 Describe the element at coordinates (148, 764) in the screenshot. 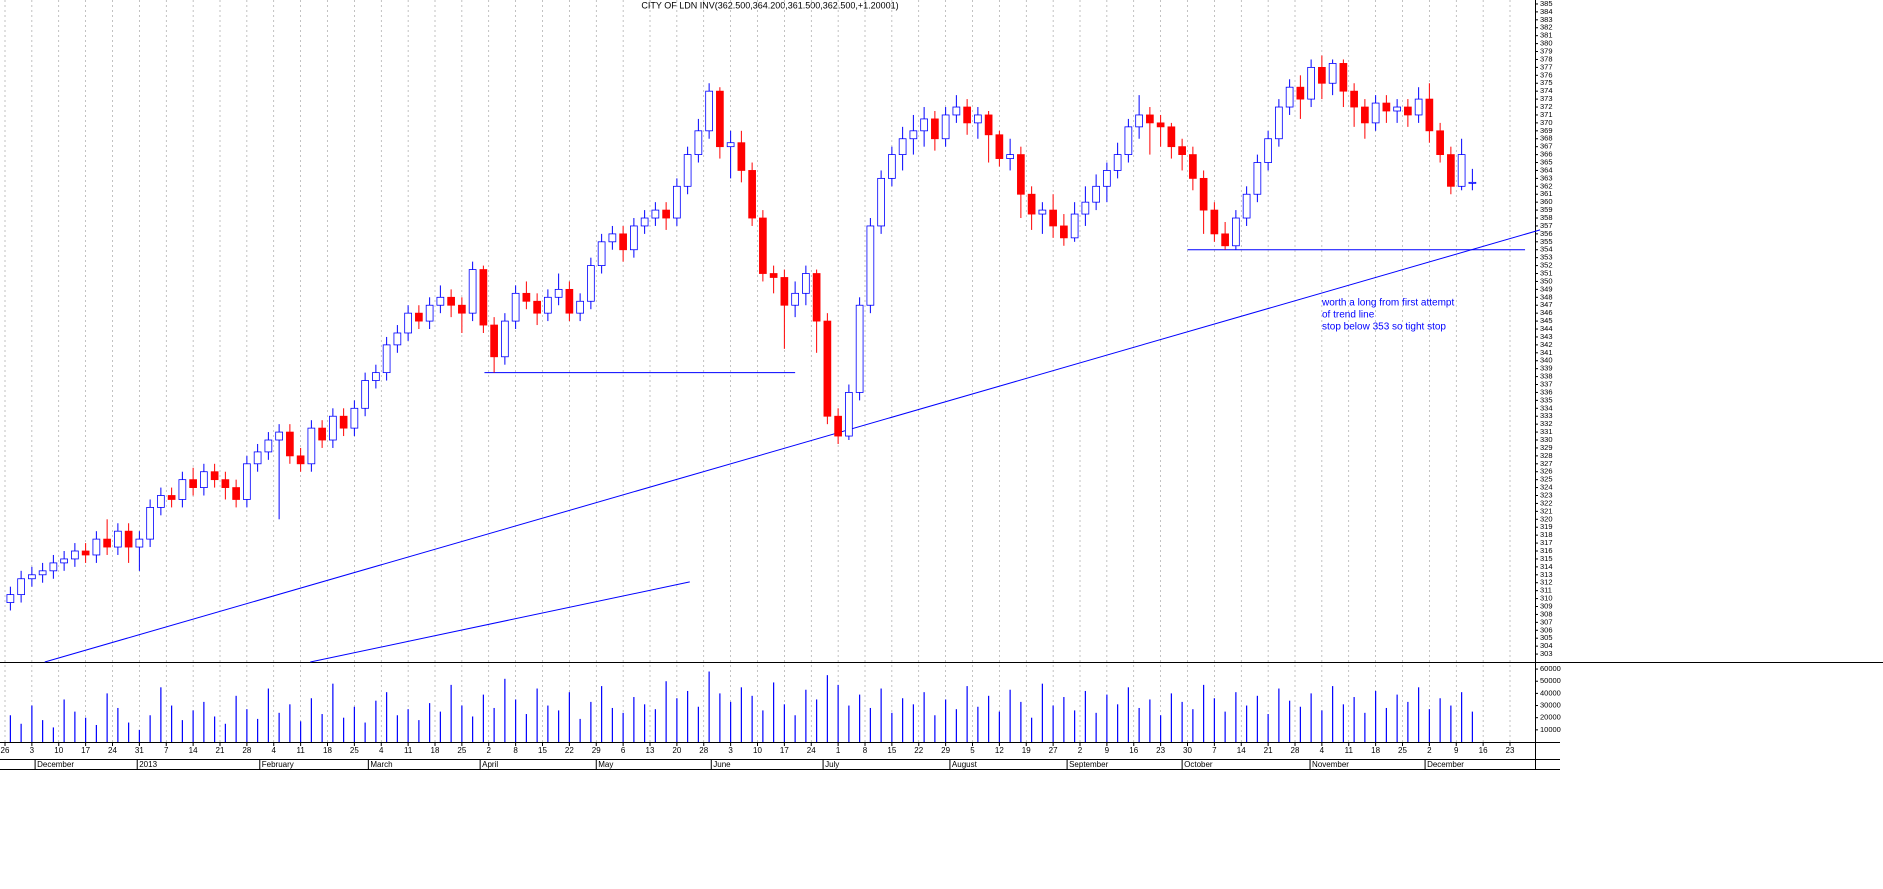

I see `month-label: 2013` at that location.